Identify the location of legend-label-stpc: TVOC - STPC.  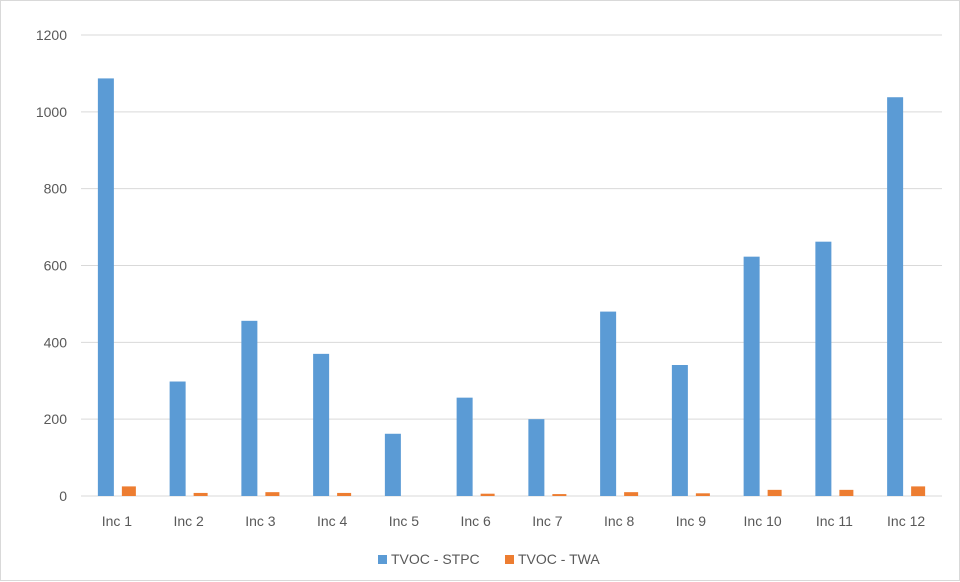
(435, 559).